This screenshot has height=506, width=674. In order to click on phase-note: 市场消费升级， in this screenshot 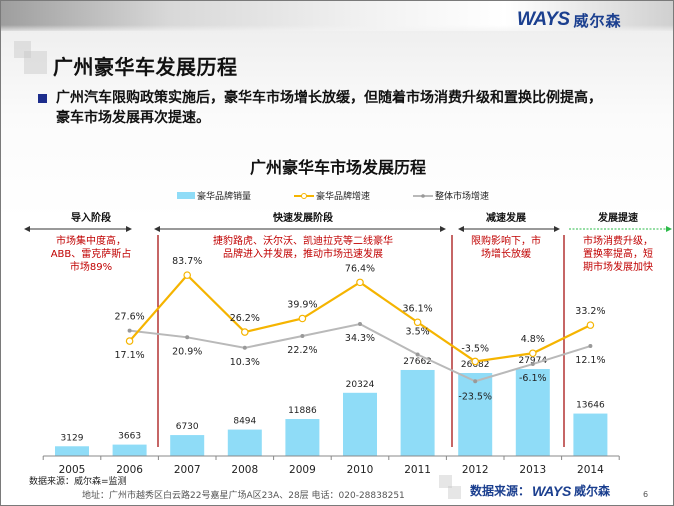, I will do `click(618, 240)`.